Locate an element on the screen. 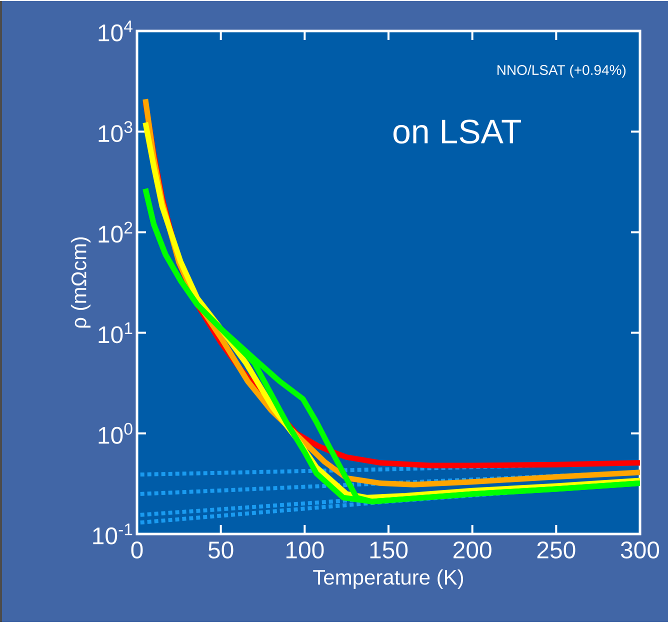 Image resolution: width=668 pixels, height=623 pixels. x-tick-label: 150 is located at coordinates (389, 550).